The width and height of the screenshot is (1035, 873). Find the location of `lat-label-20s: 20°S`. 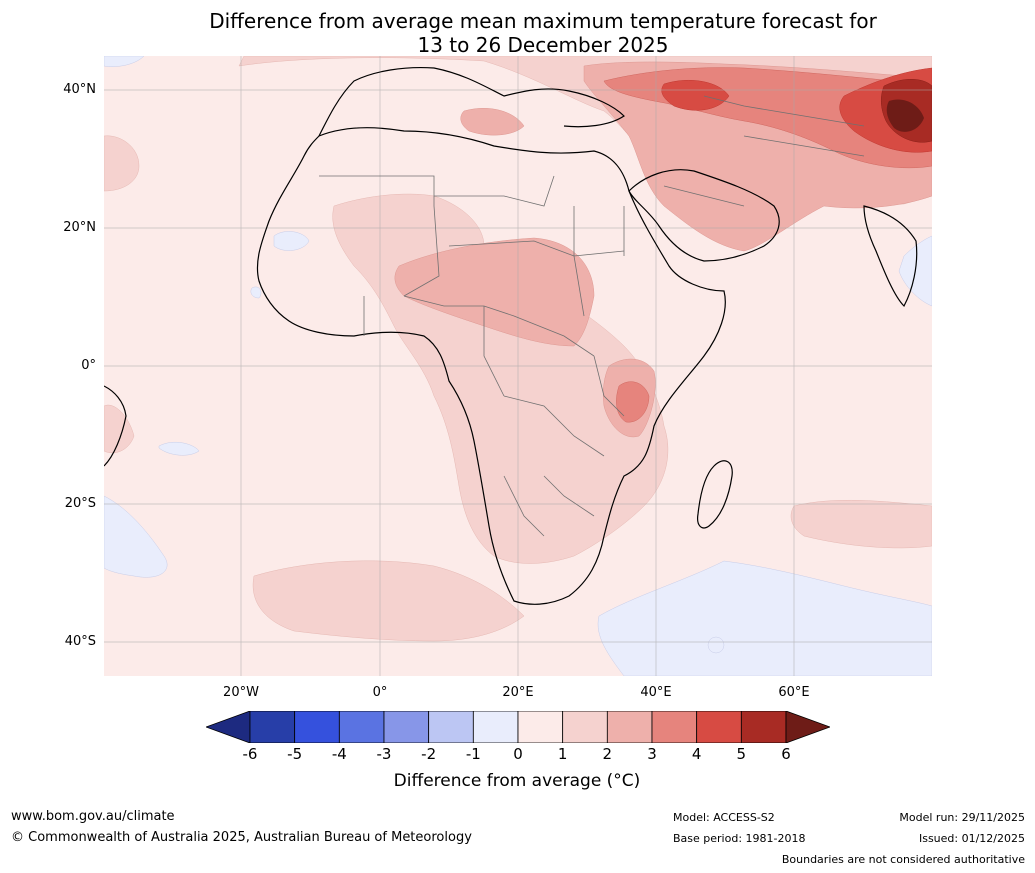

lat-label-20s: 20°S is located at coordinates (80, 503).